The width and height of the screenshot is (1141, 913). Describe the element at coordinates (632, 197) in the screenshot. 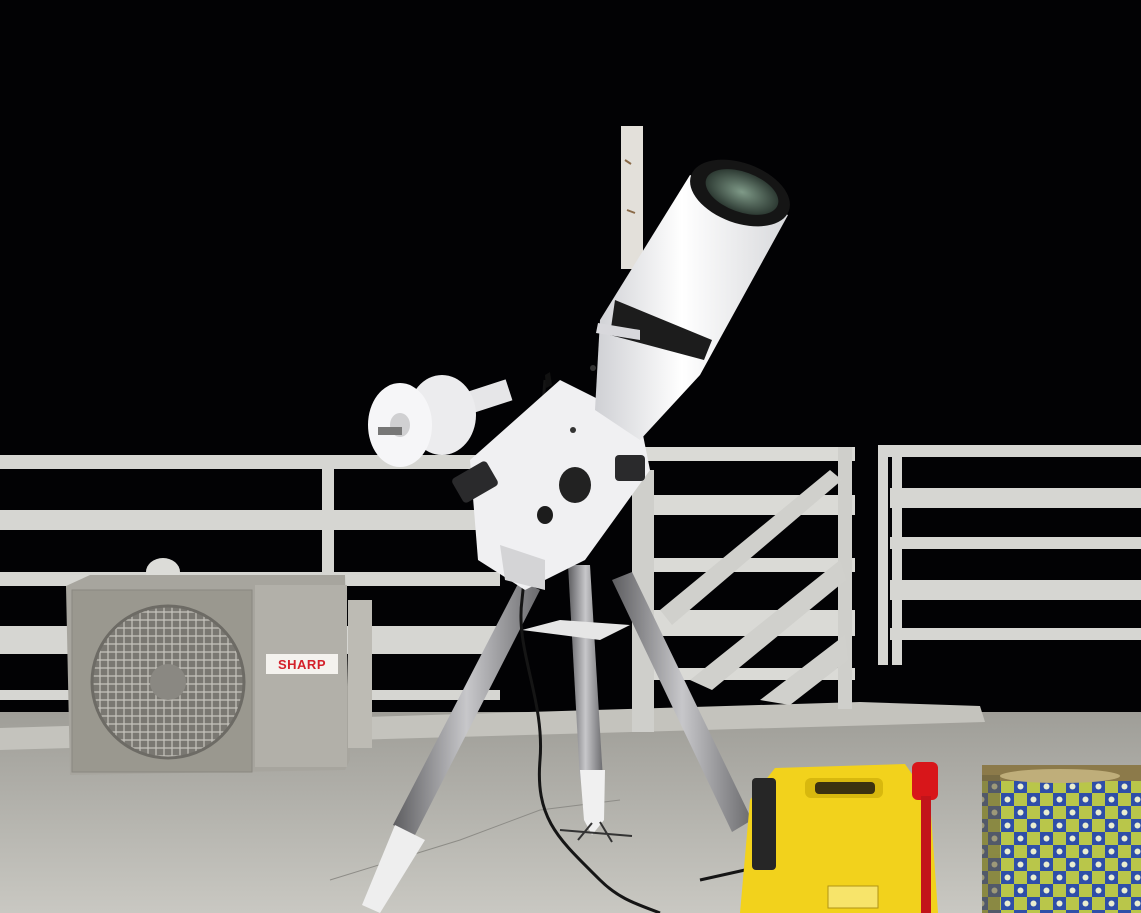

I see `post` at that location.